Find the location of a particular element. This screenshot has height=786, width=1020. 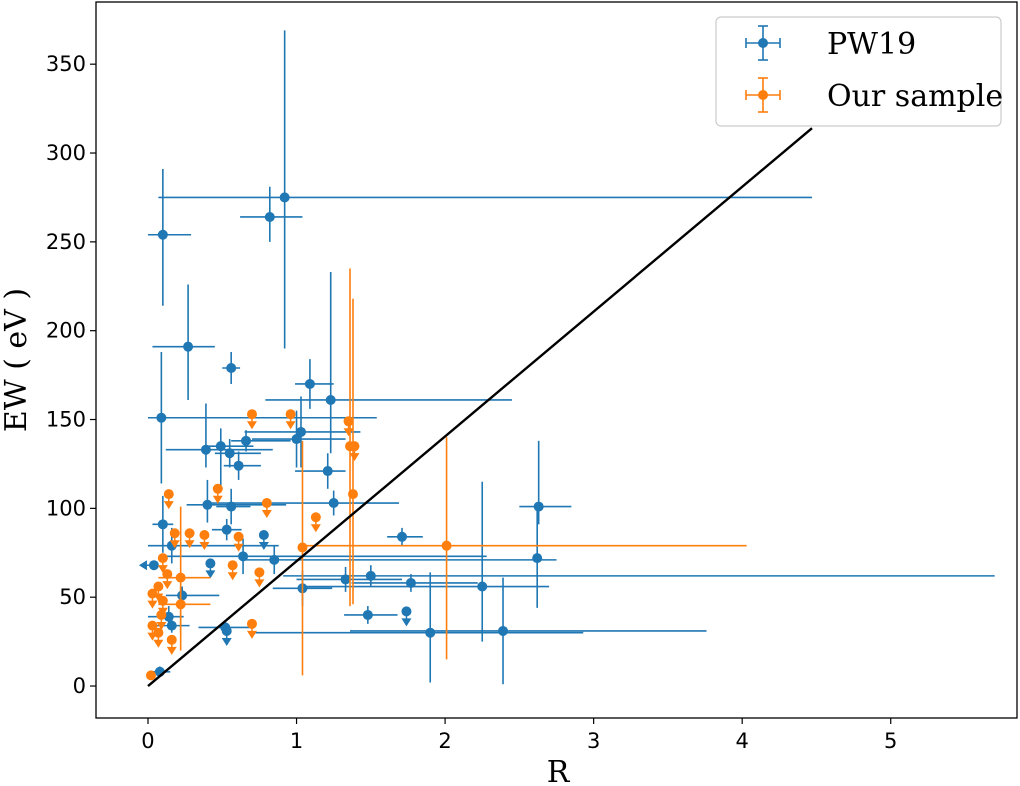

legend-label: PW19 is located at coordinates (871, 44).